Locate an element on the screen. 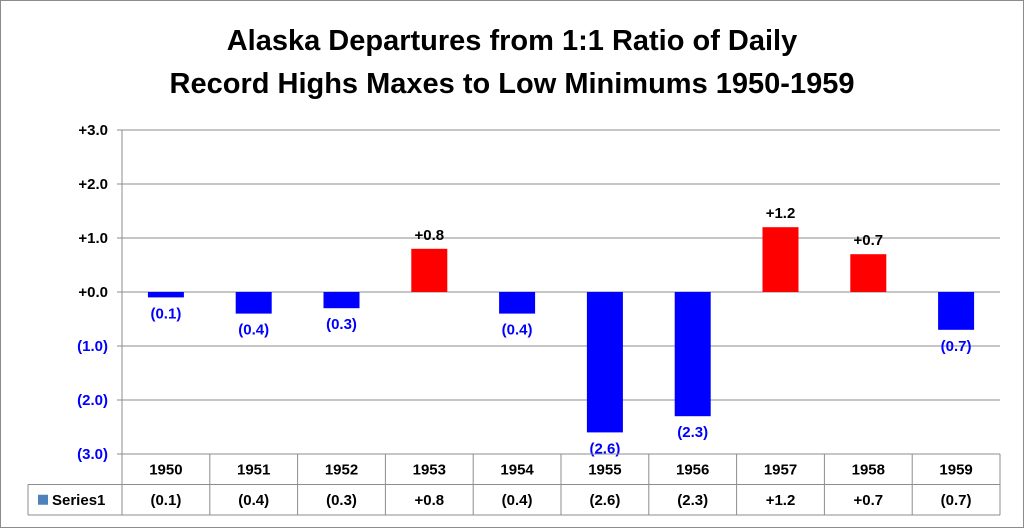 This screenshot has height=528, width=1024. legend-label: Series1 is located at coordinates (78, 500).